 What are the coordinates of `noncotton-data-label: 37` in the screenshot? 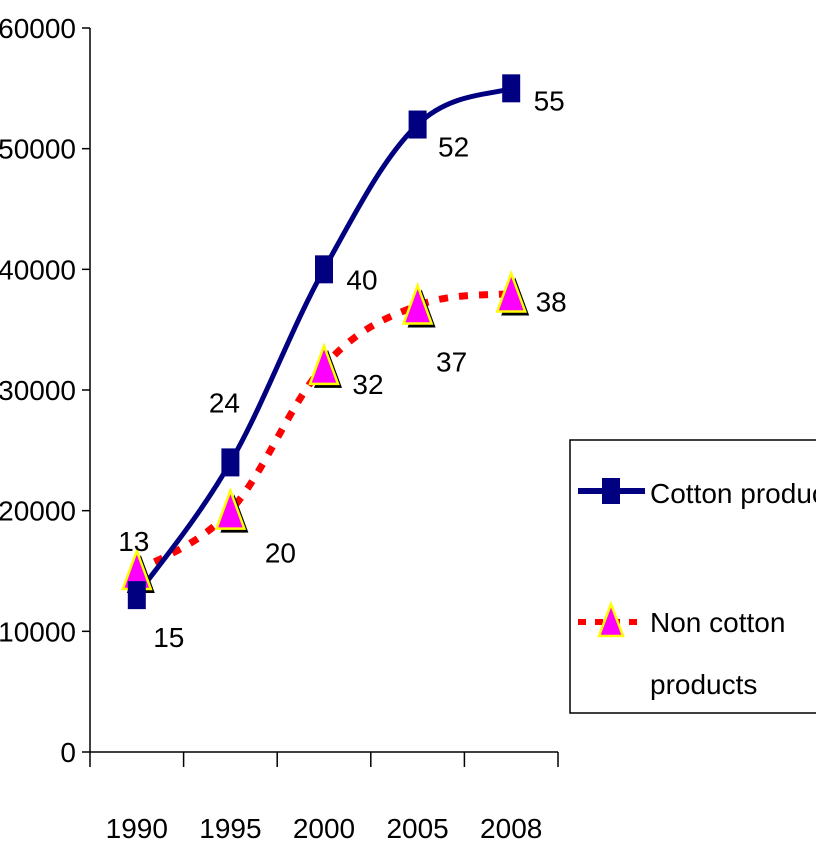 It's located at (451, 362).